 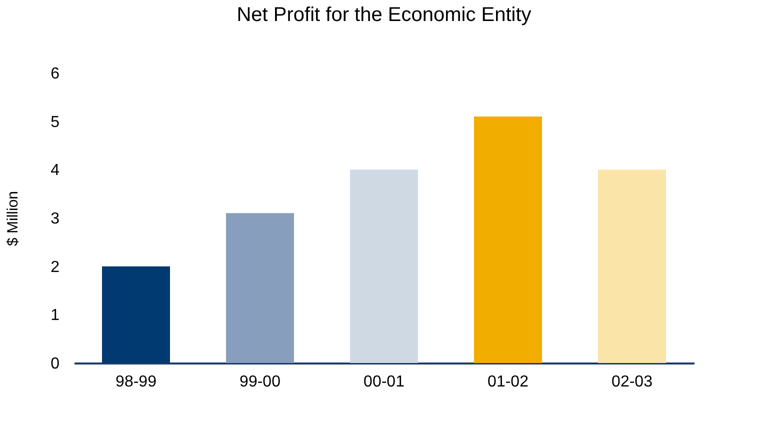 I want to click on x-tick-label: 01-02, so click(x=508, y=382).